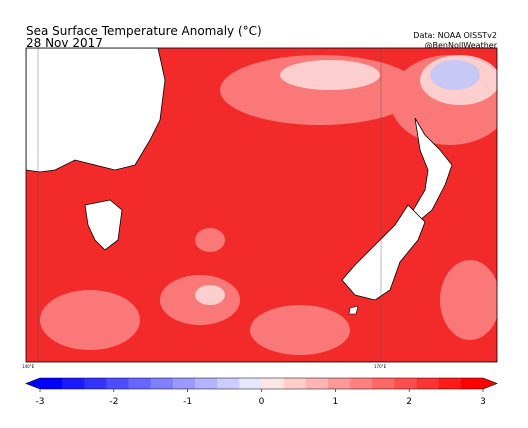 The width and height of the screenshot is (528, 428). Describe the element at coordinates (432, 169) in the screenshot. I see `nz-north-island` at that location.